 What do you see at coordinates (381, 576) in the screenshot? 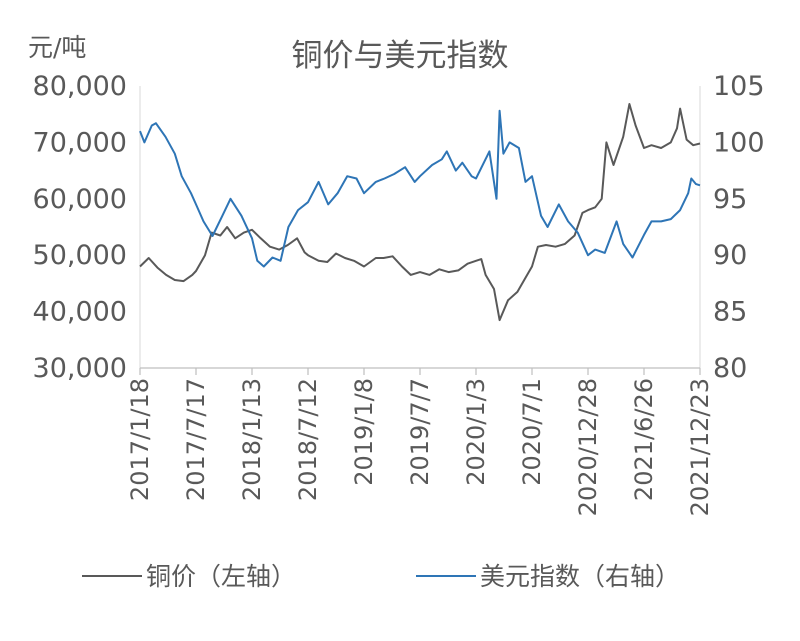
I see `legend: 铜价（左轴） 美元指数（右轴）` at bounding box center [381, 576].